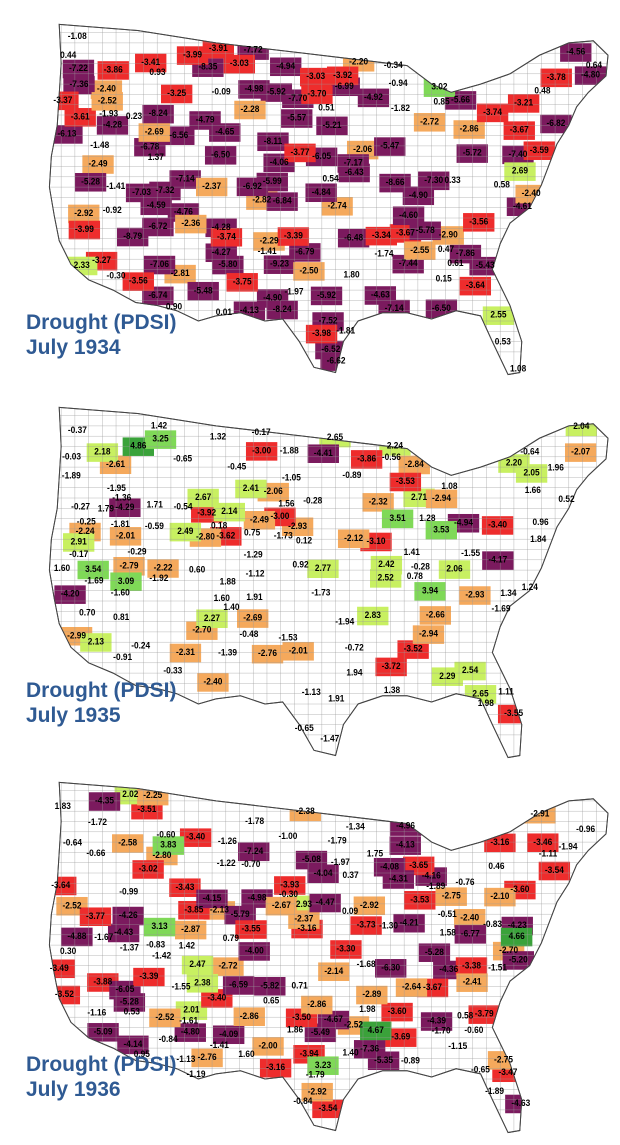  I want to click on pdsi-value-label: -2.86, so click(469, 128).